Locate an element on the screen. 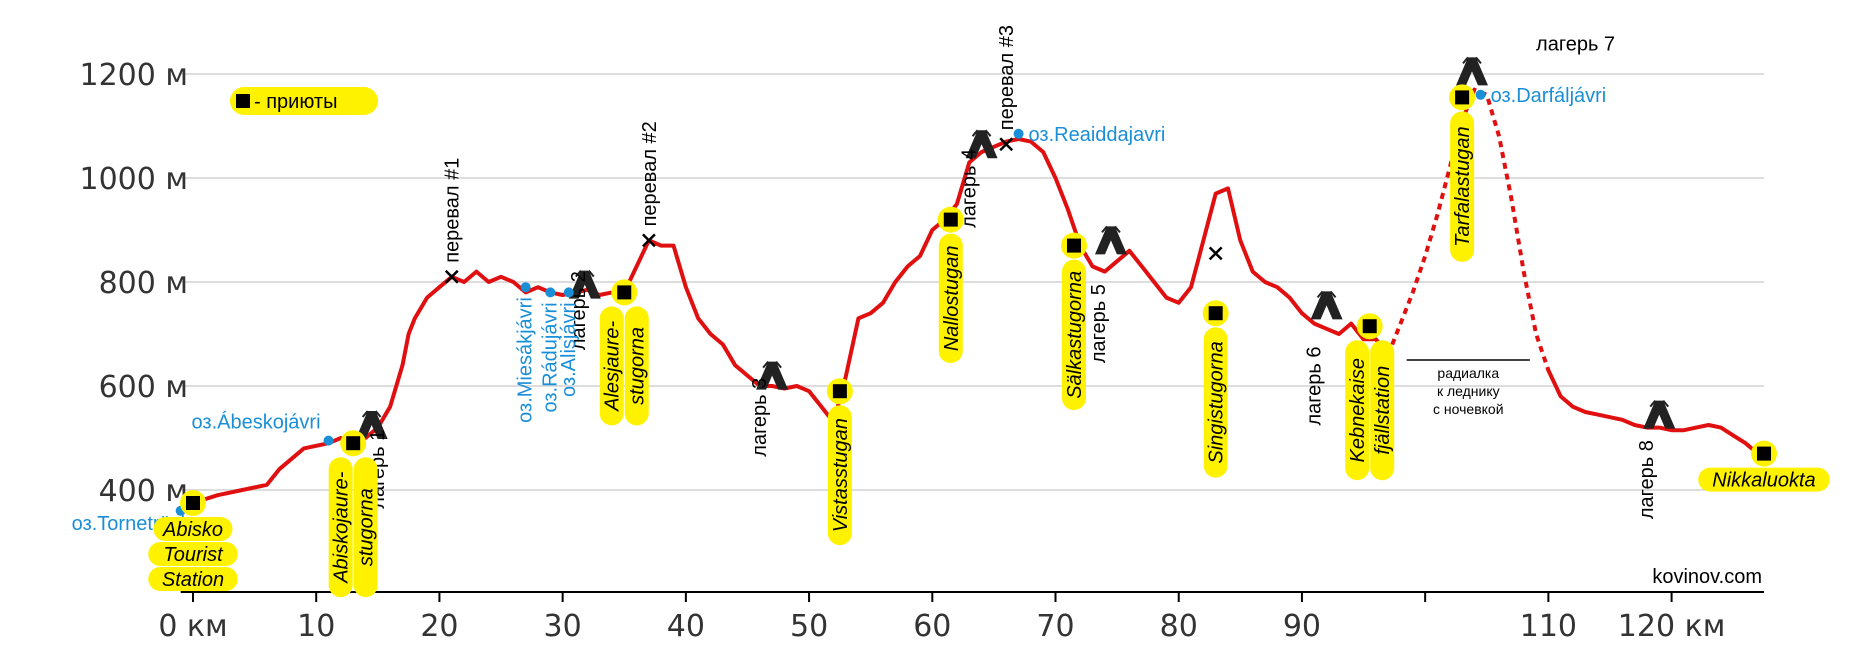  hut-label: Kebnekaise is located at coordinates (1358, 410).